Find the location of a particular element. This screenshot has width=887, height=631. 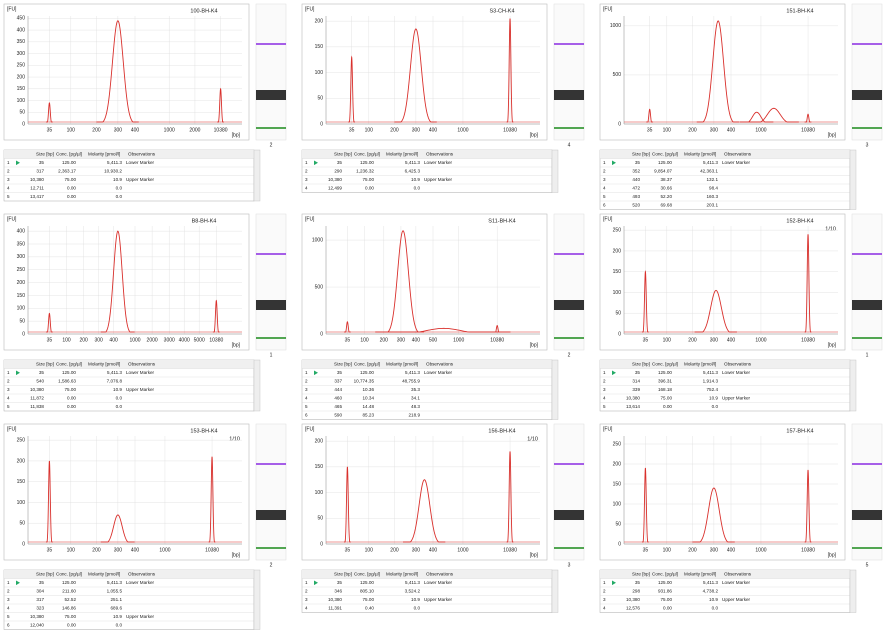

table-cell: 0.00 is located at coordinates (71, 397).